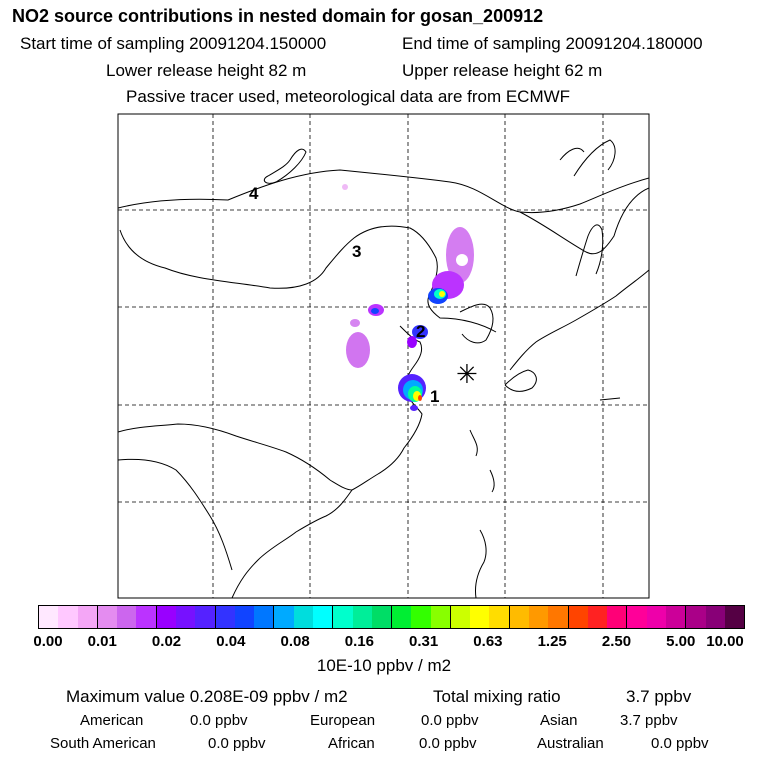 The image size is (768, 768). I want to click on lower-release-label: Lower release height 82 m, so click(206, 70).